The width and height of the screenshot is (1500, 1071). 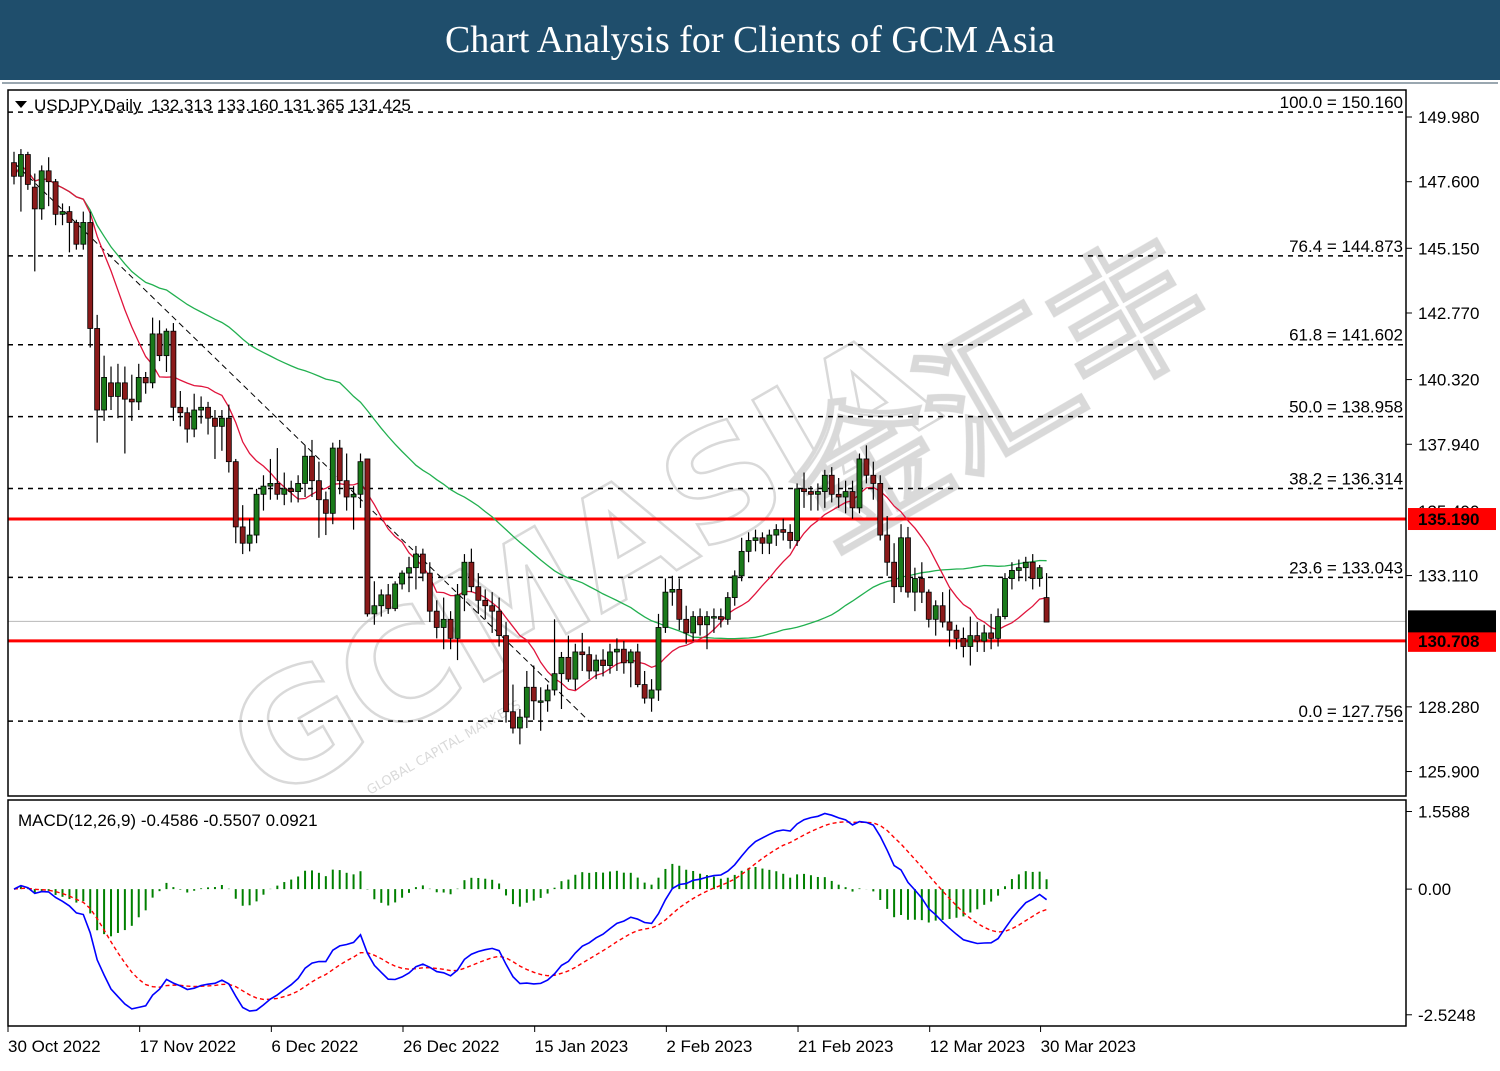 What do you see at coordinates (1341, 102) in the screenshot?
I see `fib-label: 100.0 = 150.160` at bounding box center [1341, 102].